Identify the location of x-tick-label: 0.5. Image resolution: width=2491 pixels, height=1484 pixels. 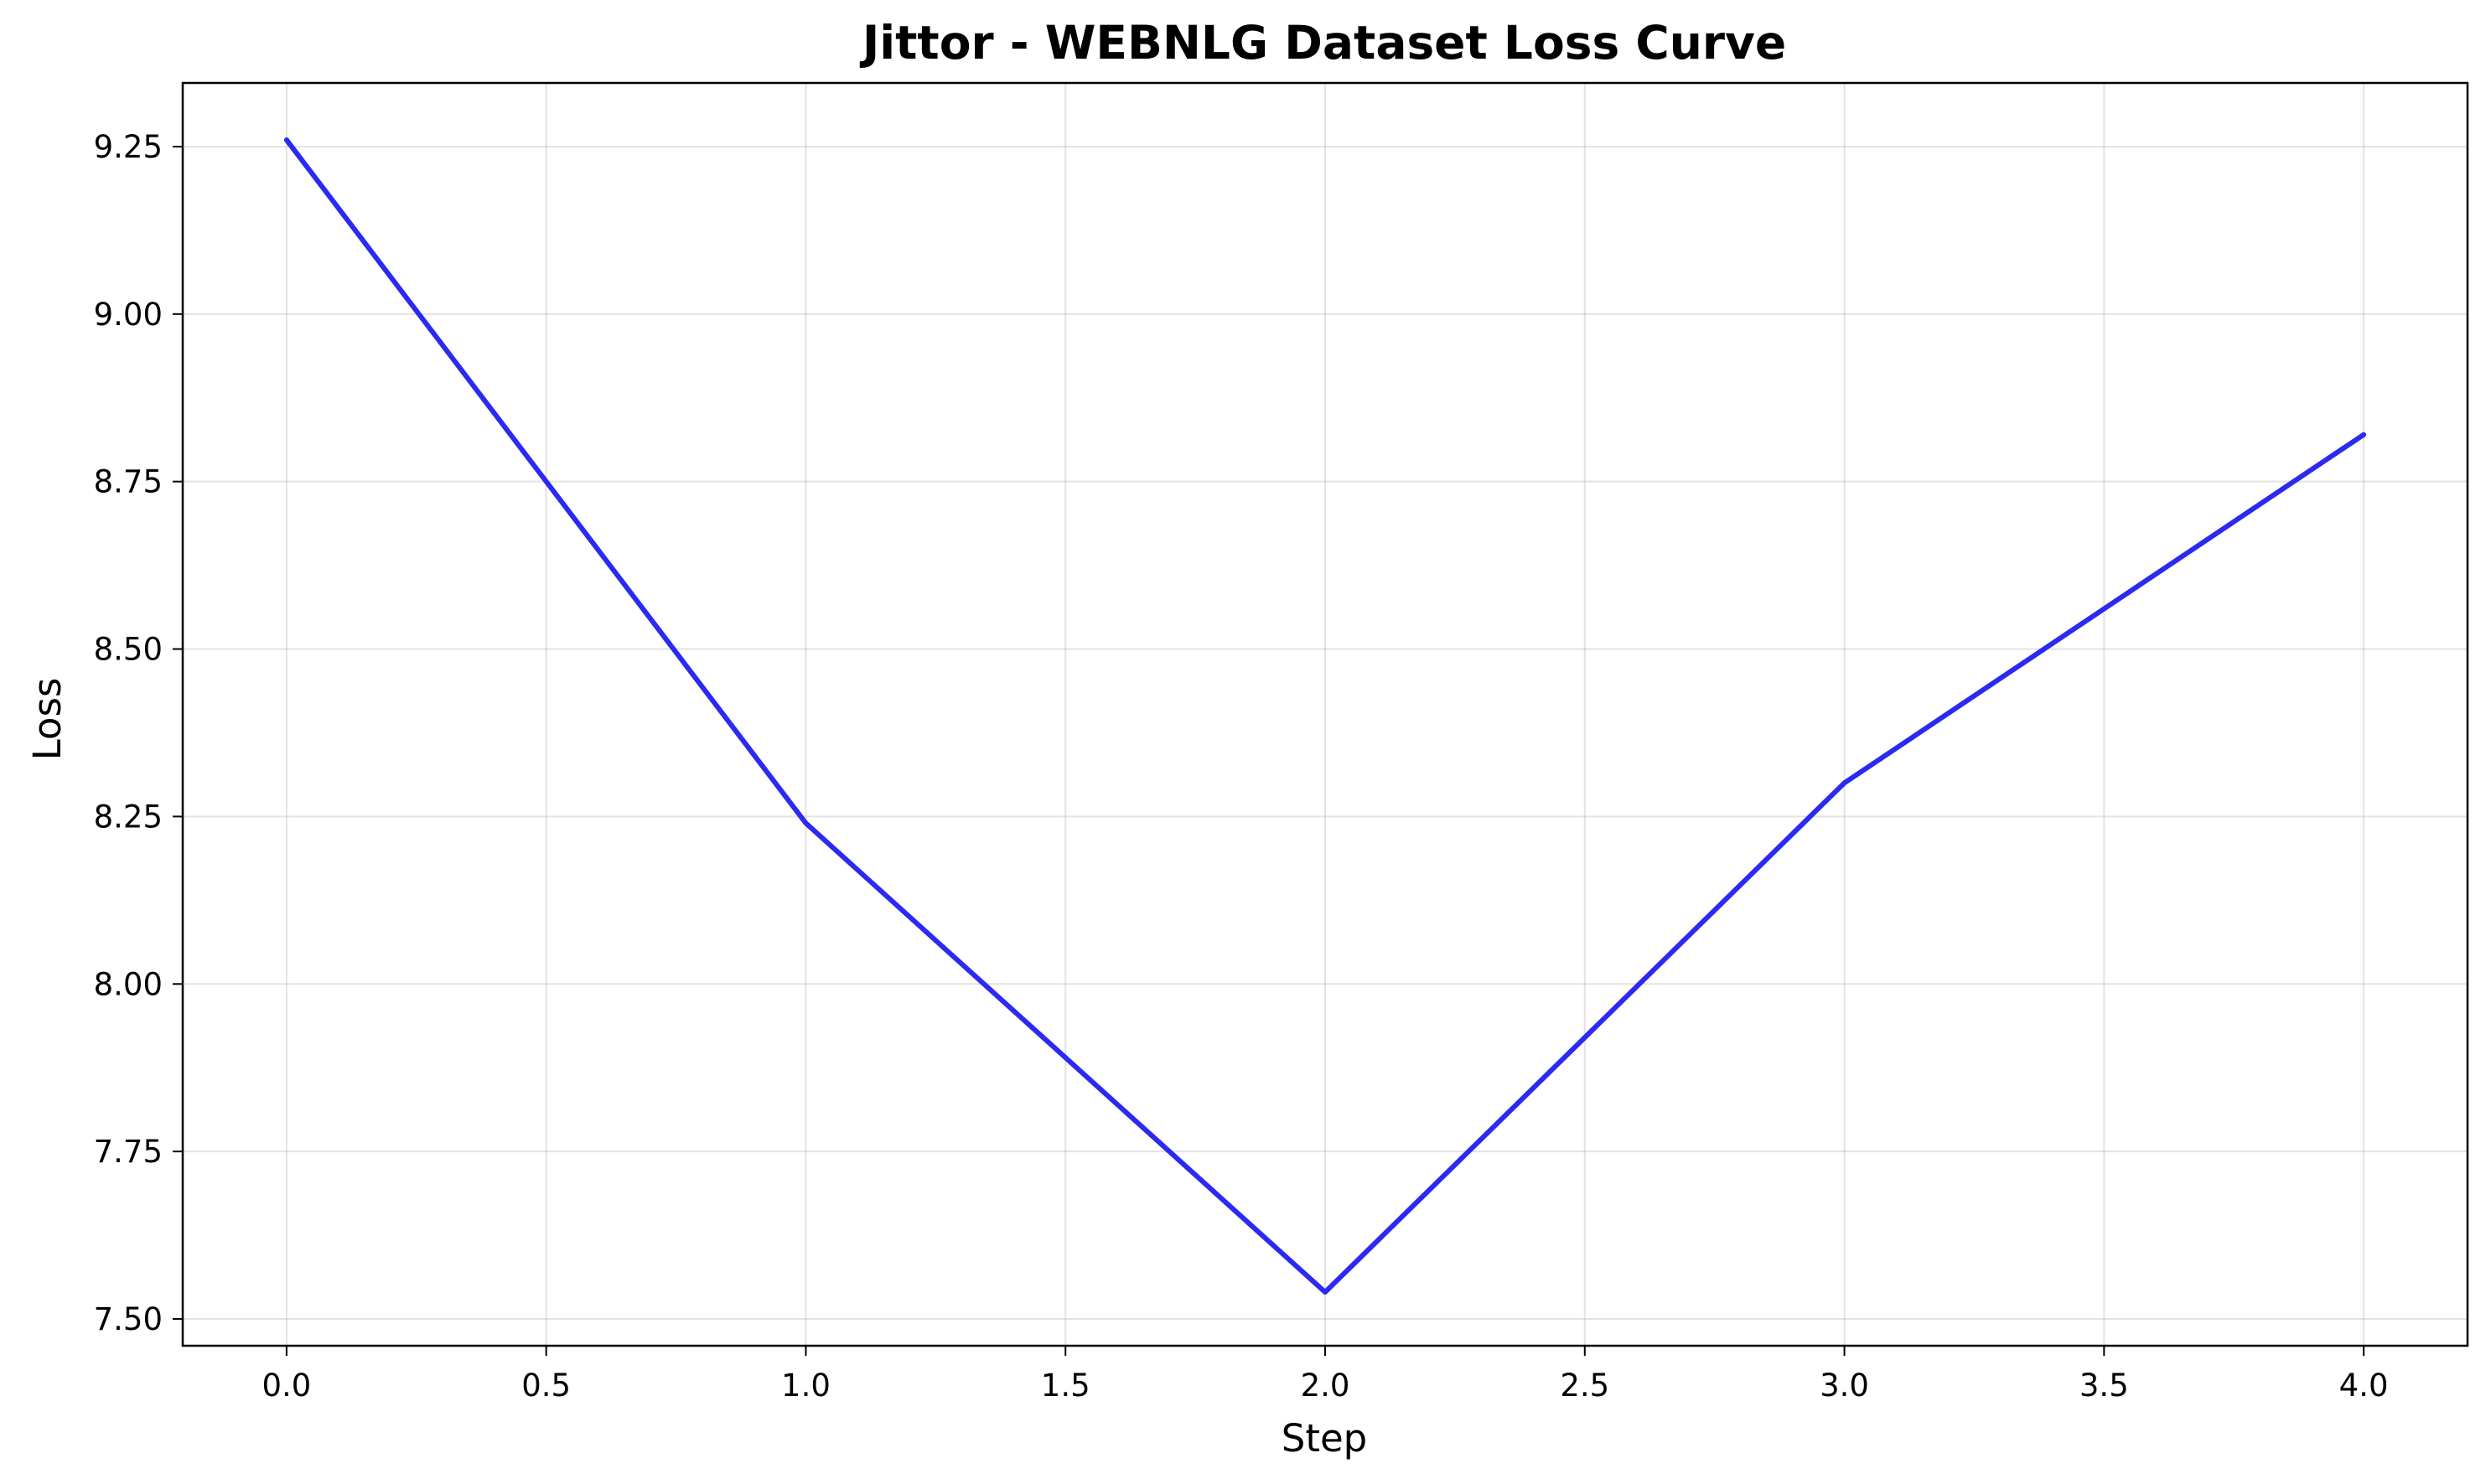
(546, 1386).